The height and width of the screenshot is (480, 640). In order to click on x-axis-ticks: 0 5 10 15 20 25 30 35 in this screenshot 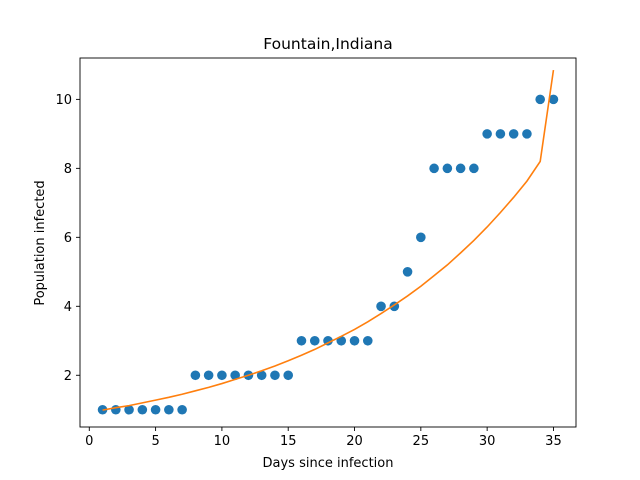, I will do `click(323, 438)`.